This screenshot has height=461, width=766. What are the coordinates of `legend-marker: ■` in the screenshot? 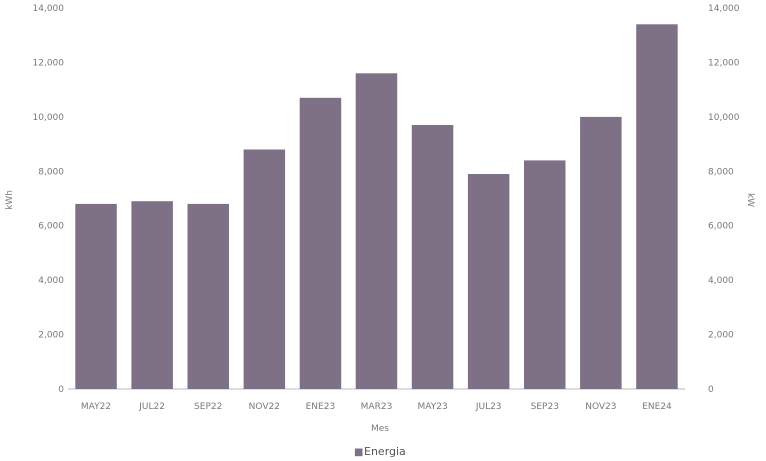 It's located at (358, 452).